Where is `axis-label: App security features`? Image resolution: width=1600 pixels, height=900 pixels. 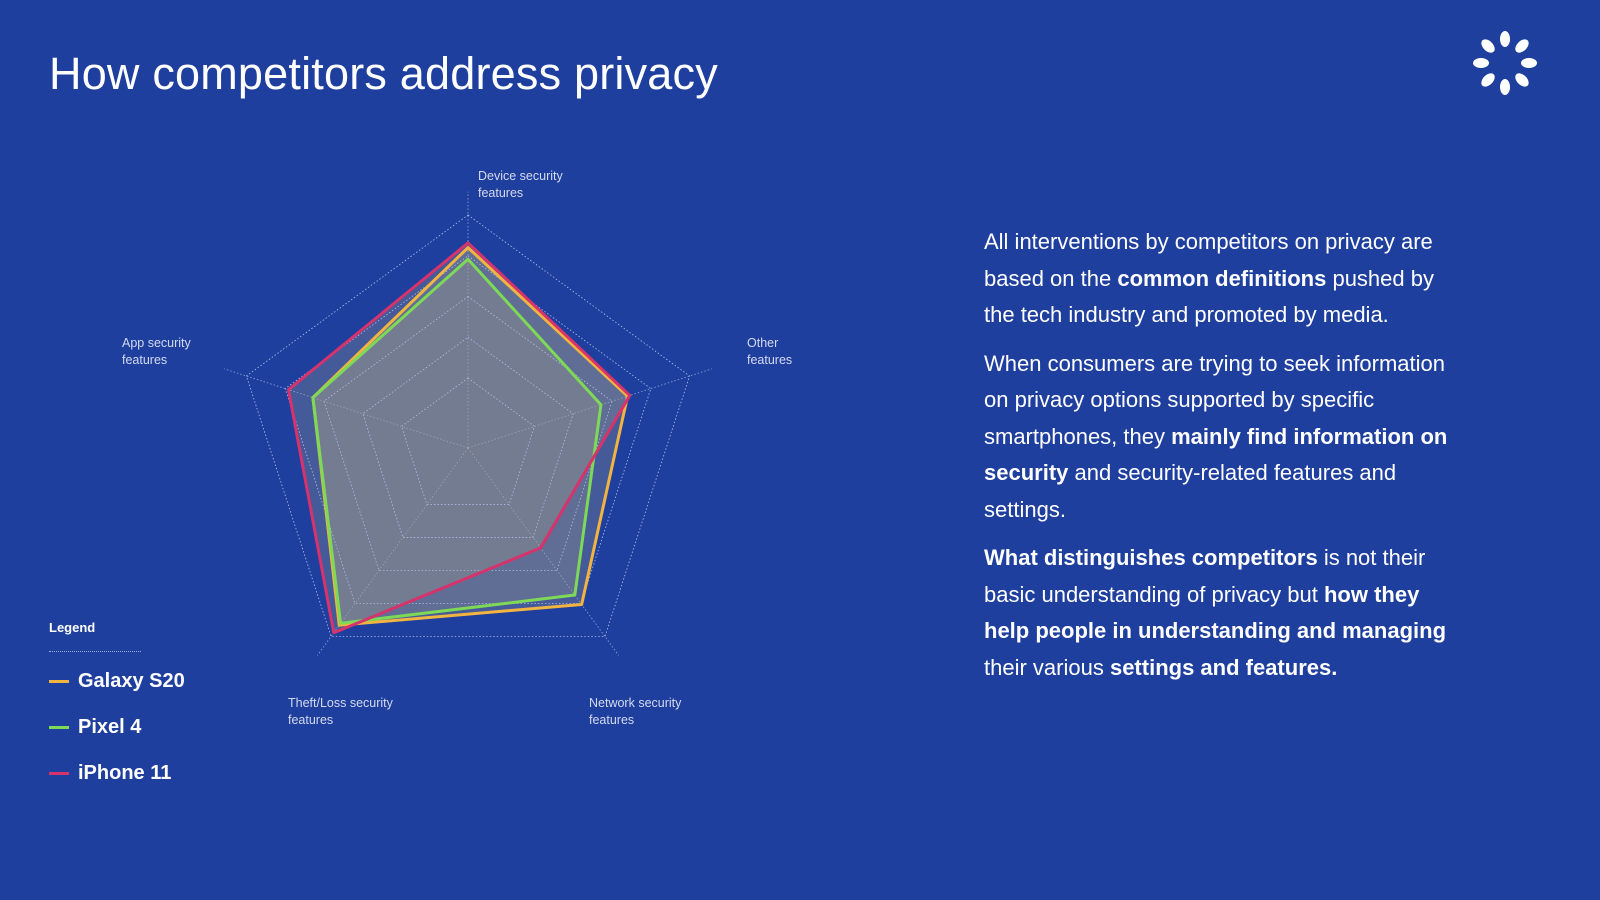 axis-label: App security features is located at coordinates (156, 351).